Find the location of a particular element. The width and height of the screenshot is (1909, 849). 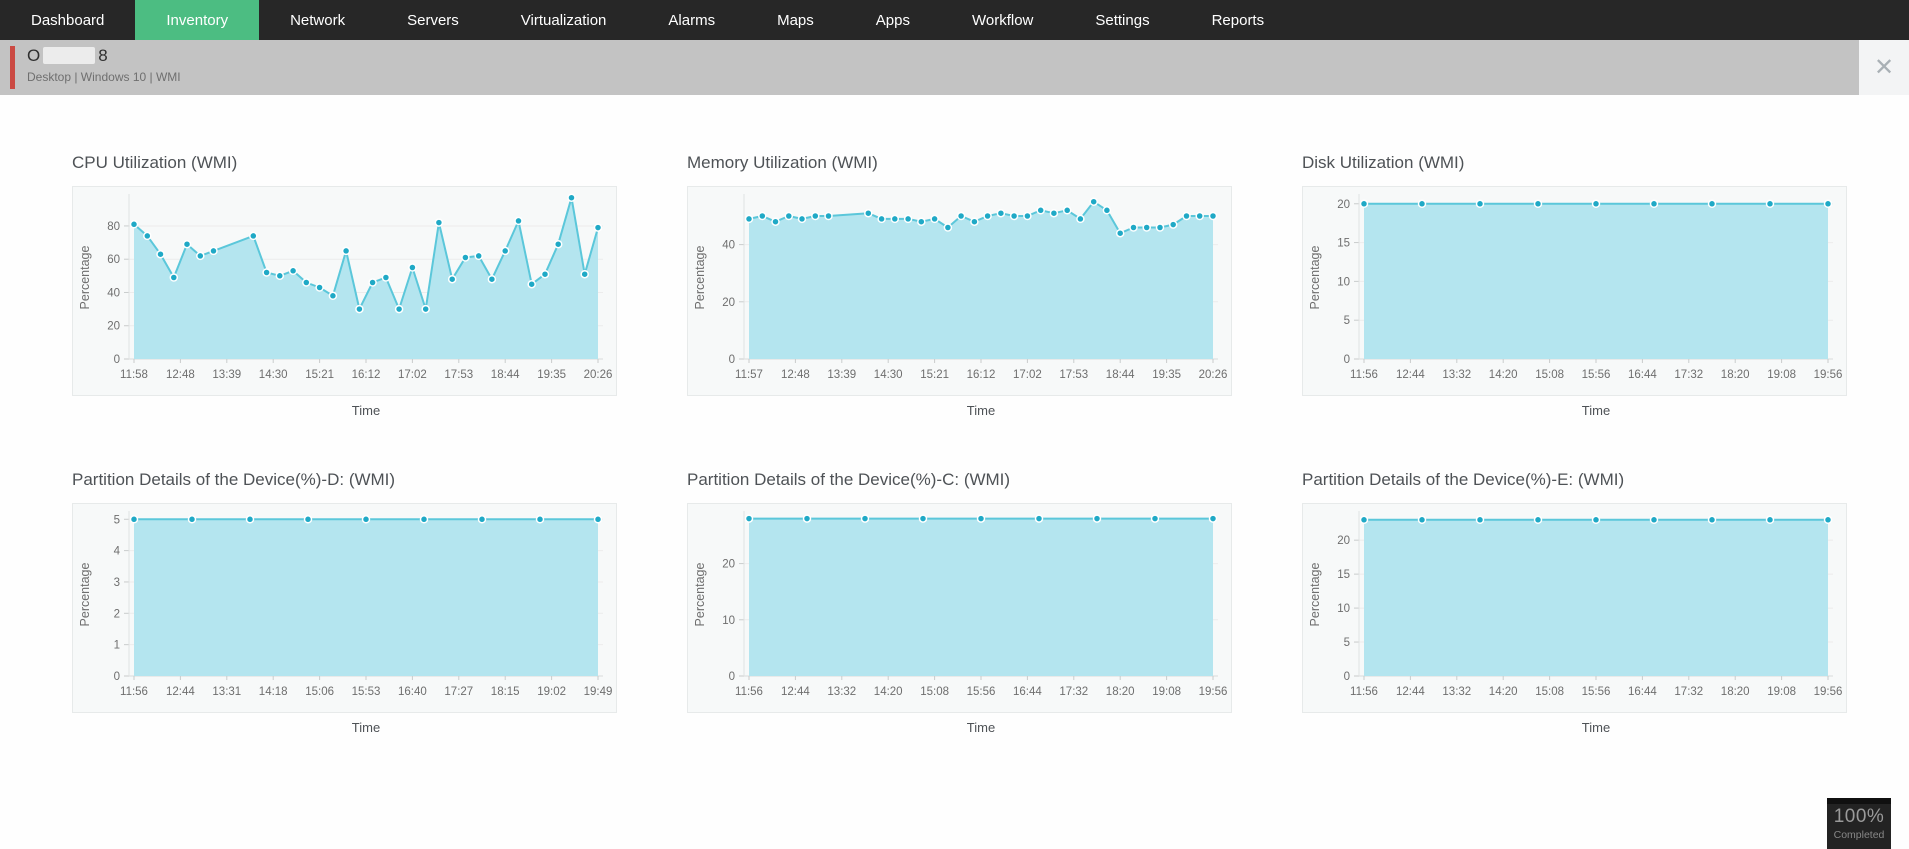

nav-item-settings: Settings is located at coordinates (1122, 20).